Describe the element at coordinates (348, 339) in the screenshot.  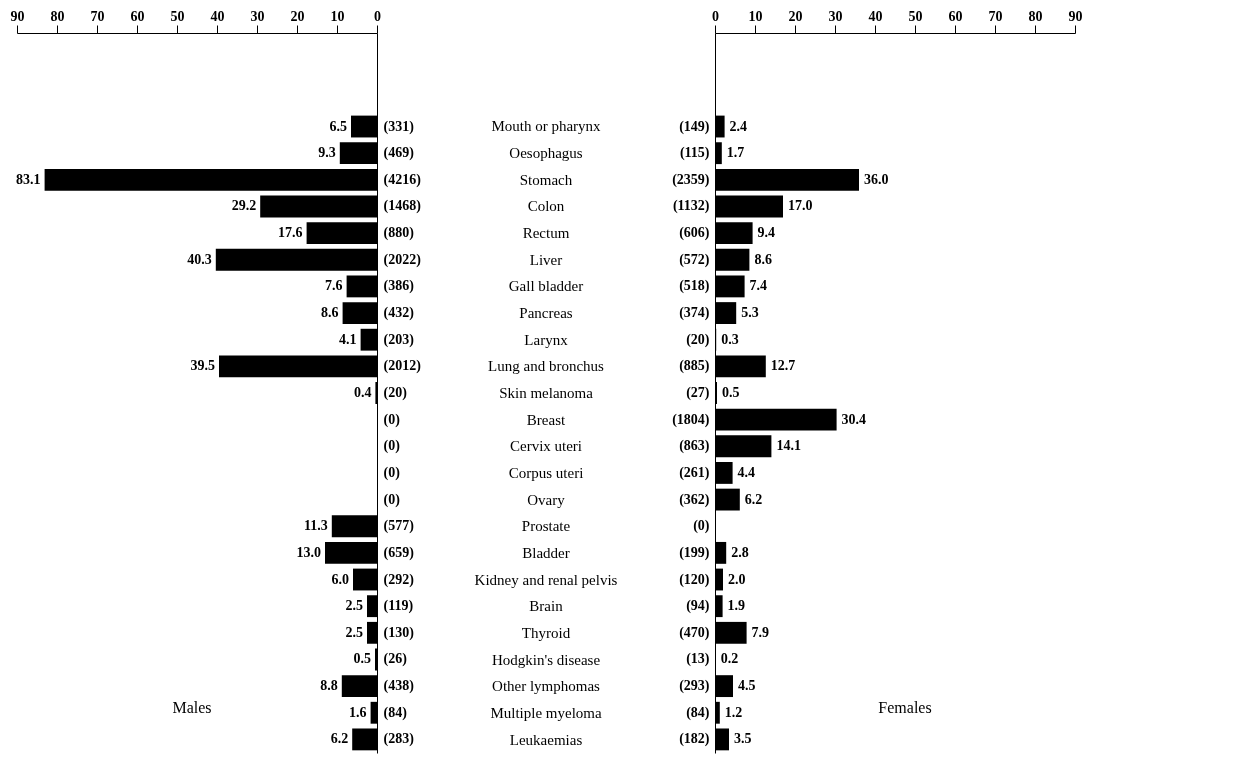
I see `data-label: 4.1` at that location.